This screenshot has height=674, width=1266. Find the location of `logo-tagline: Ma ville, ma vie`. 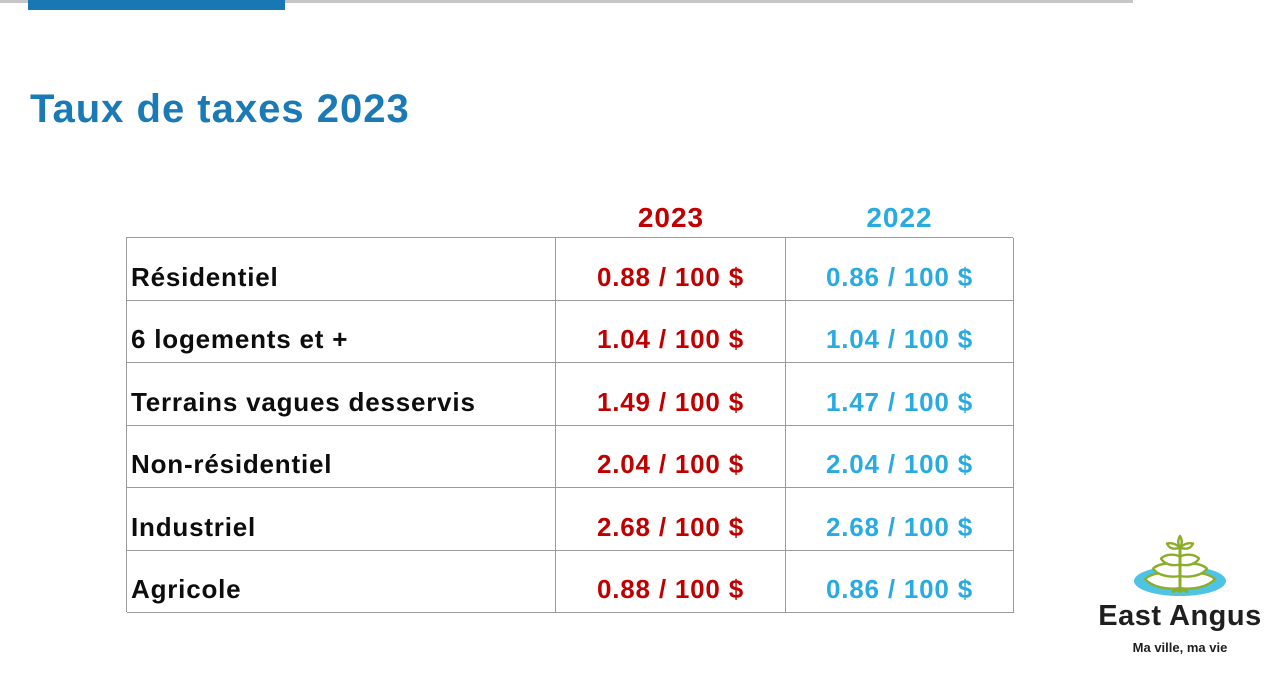

logo-tagline: Ma ville, ma vie is located at coordinates (1180, 647).